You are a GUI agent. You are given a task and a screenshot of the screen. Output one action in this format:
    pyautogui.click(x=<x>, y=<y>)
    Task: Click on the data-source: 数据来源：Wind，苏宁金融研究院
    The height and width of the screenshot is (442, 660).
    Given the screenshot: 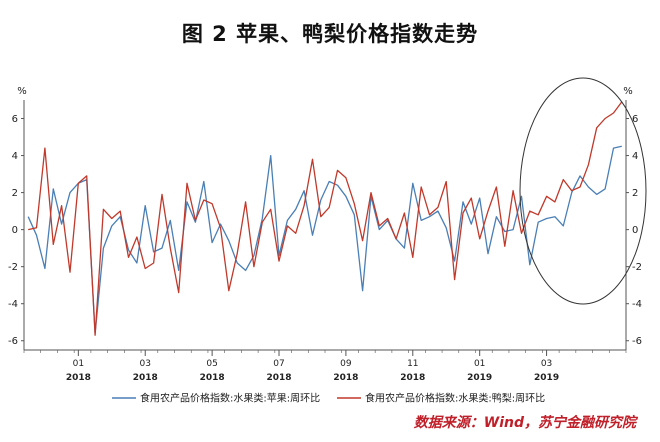 What is the action you would take?
    pyautogui.click(x=524, y=423)
    